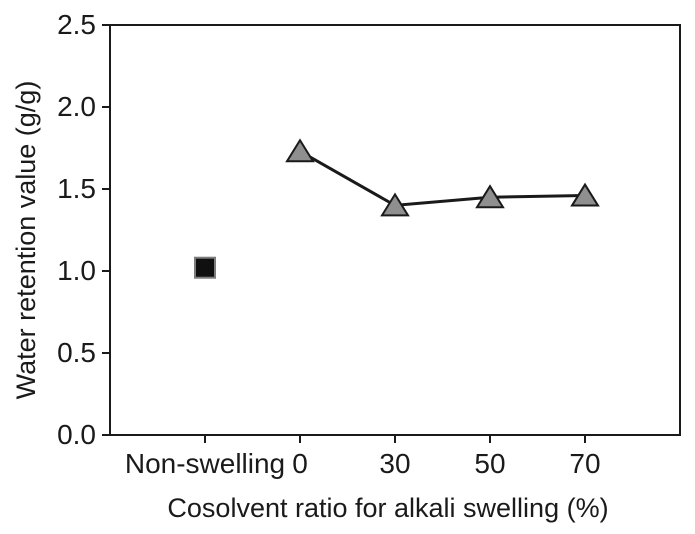 Image resolution: width=695 pixels, height=534 pixels. I want to click on y-axis-title: Water retention value (g/g), so click(26, 240).